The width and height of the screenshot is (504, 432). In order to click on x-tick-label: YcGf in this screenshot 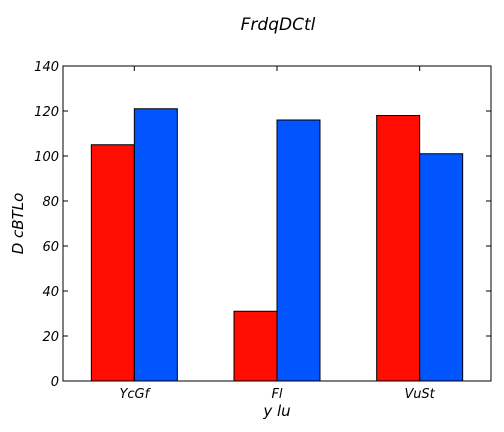, I will do `click(135, 394)`.